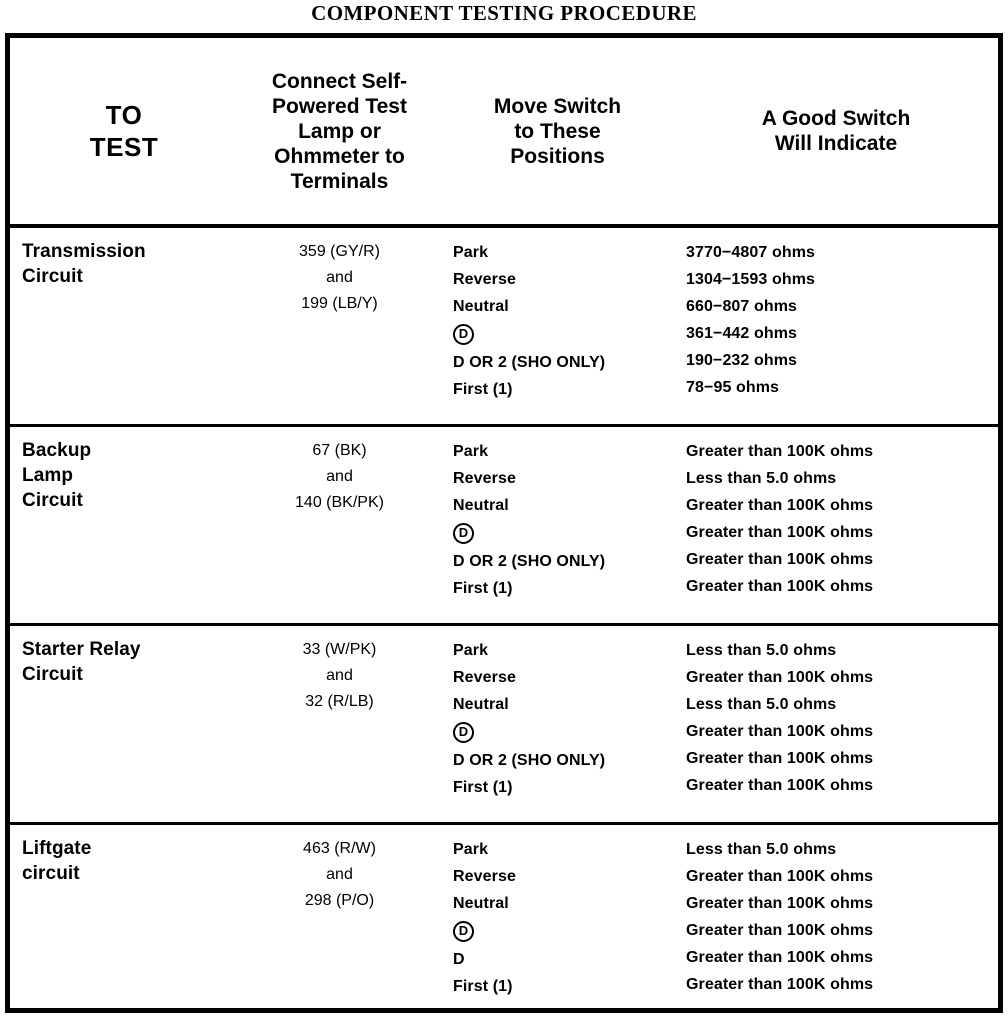  I want to click on cell-switch-positions: Park Reverse Neutral D D First (1), so click(557, 922).